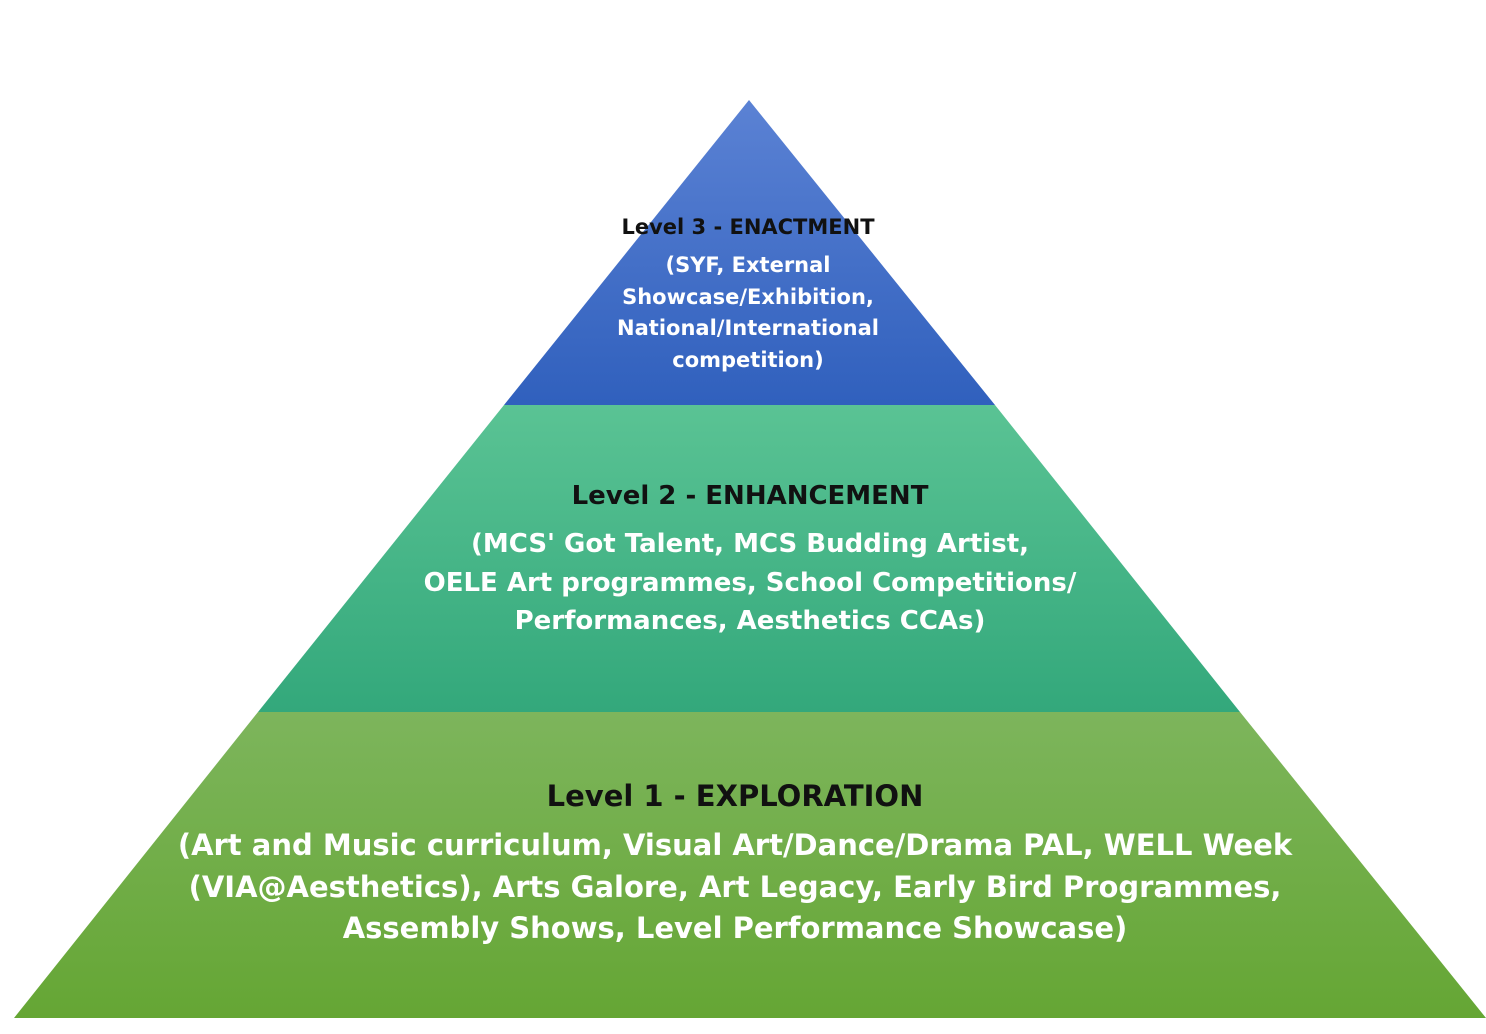  I want to click on tier2-description-line: (MCS' Got Talent, MCS Budding Artist,, so click(750, 544).